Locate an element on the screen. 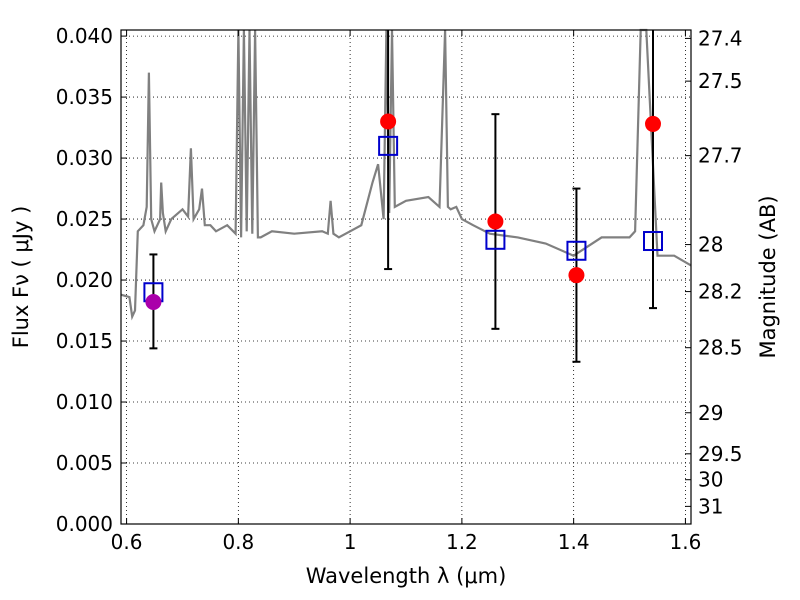 The height and width of the screenshot is (600, 800). magnitude-tick-label: 27.5 is located at coordinates (720, 81).